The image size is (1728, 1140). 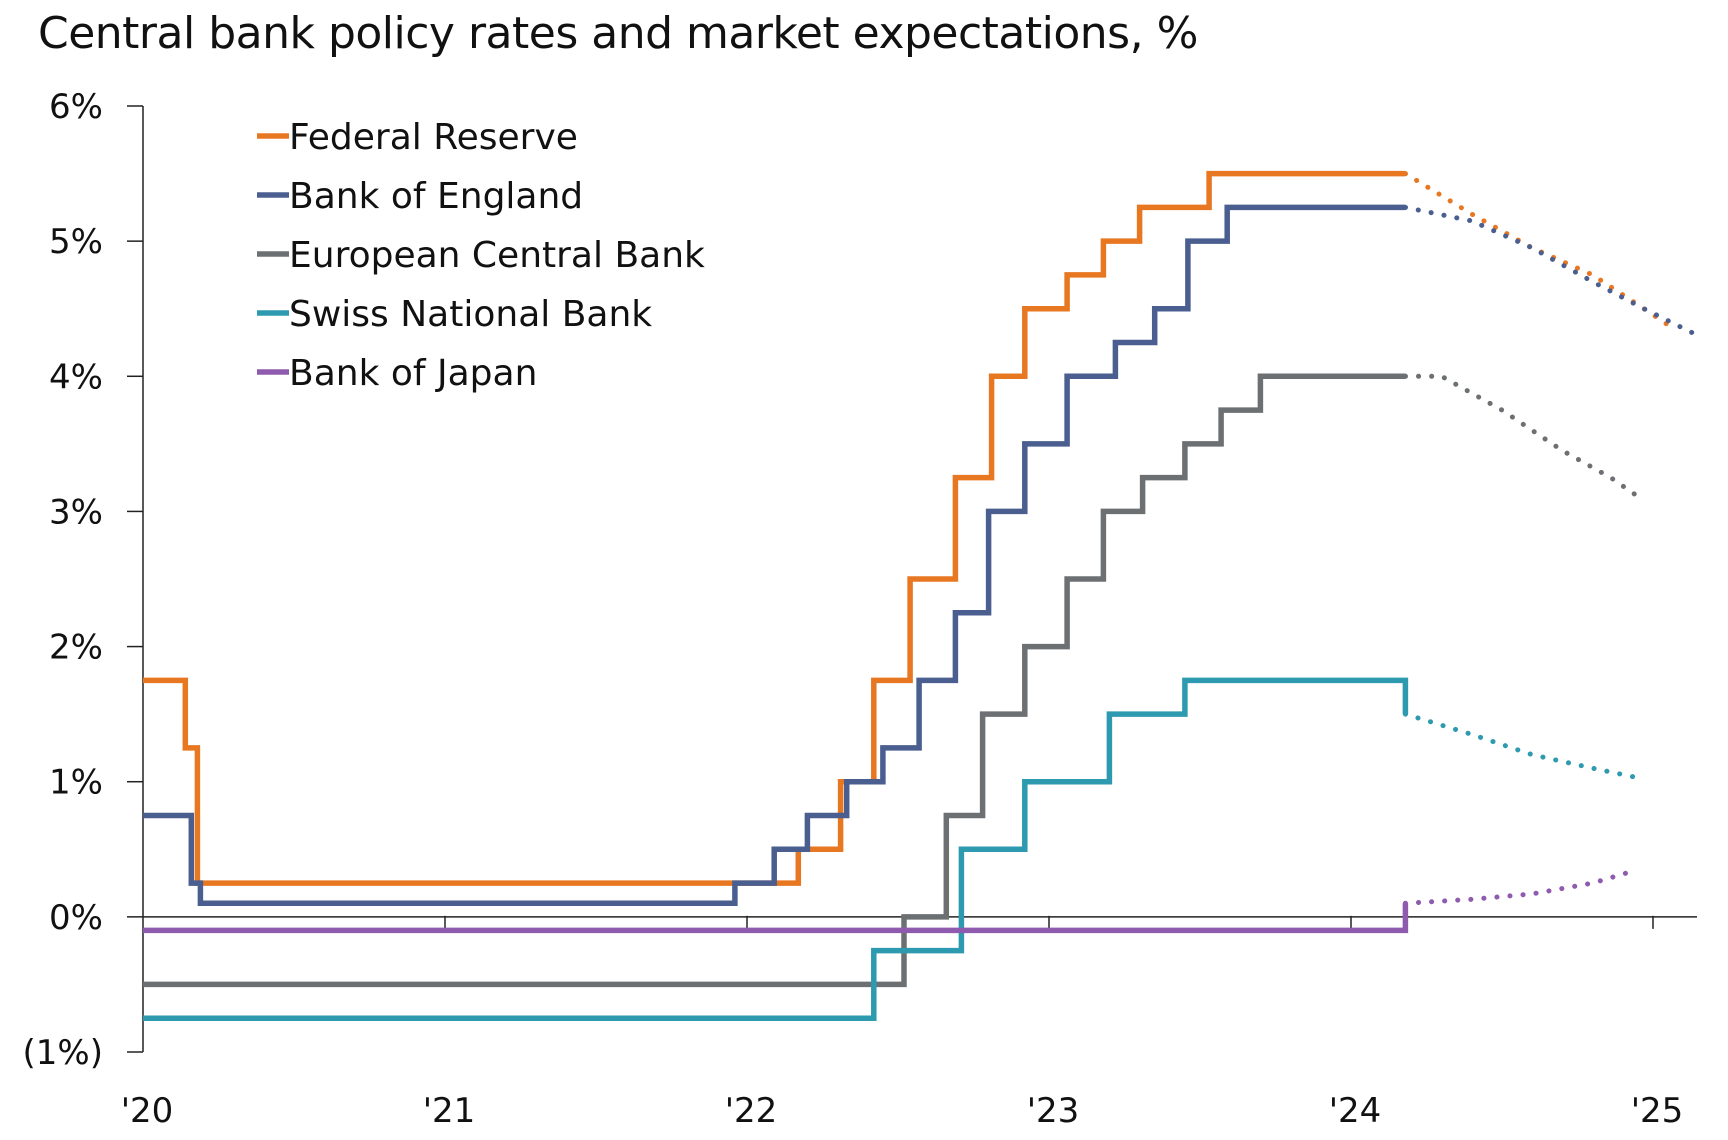 What do you see at coordinates (436, 196) in the screenshot?
I see `legend-label-bank-of-england: Bank of England` at bounding box center [436, 196].